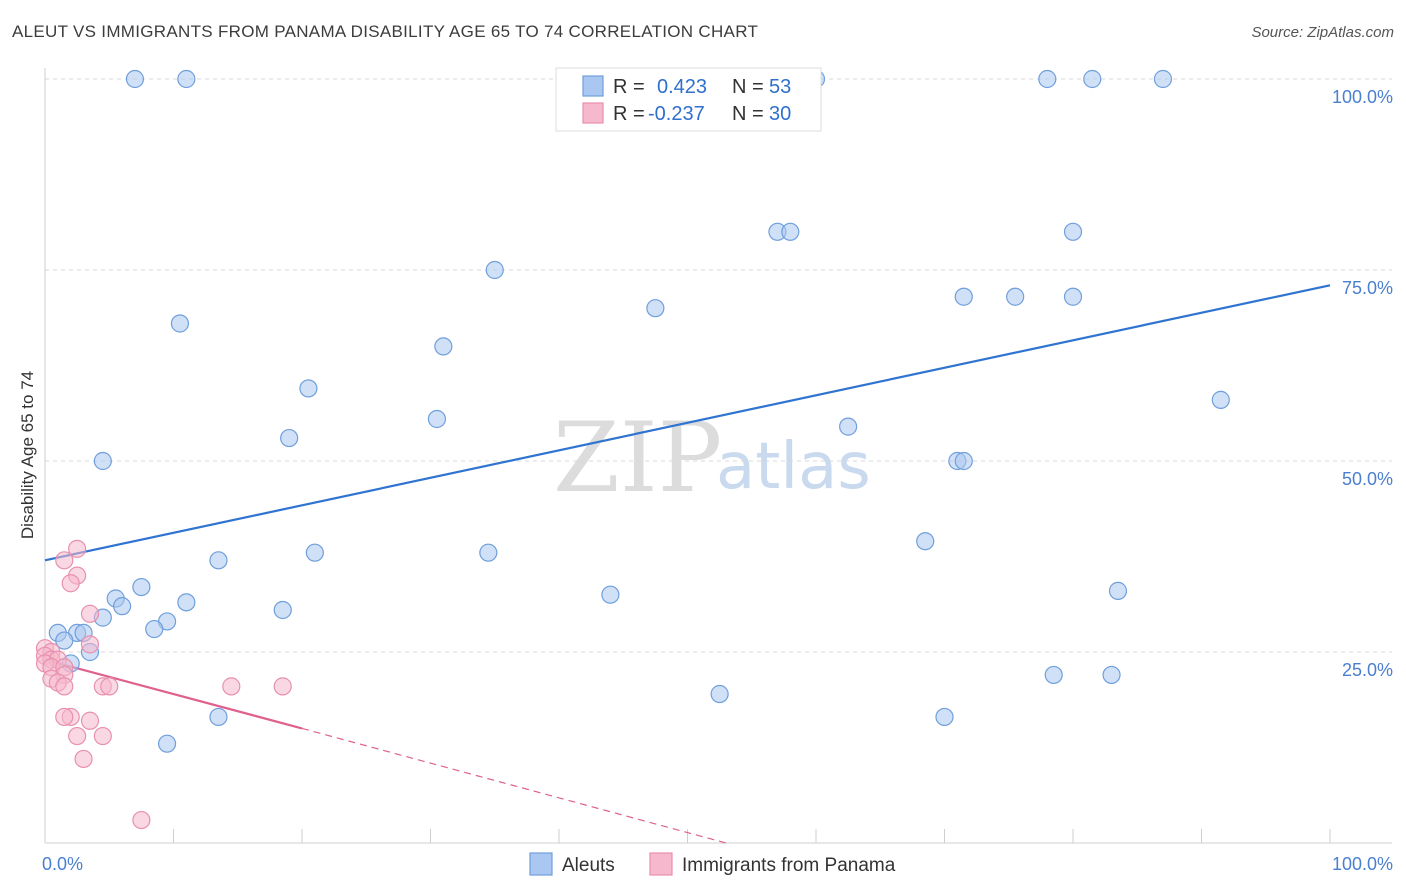 This screenshot has height=892, width=1406. I want to click on trend-line-panama-solid, so click(173, 694).